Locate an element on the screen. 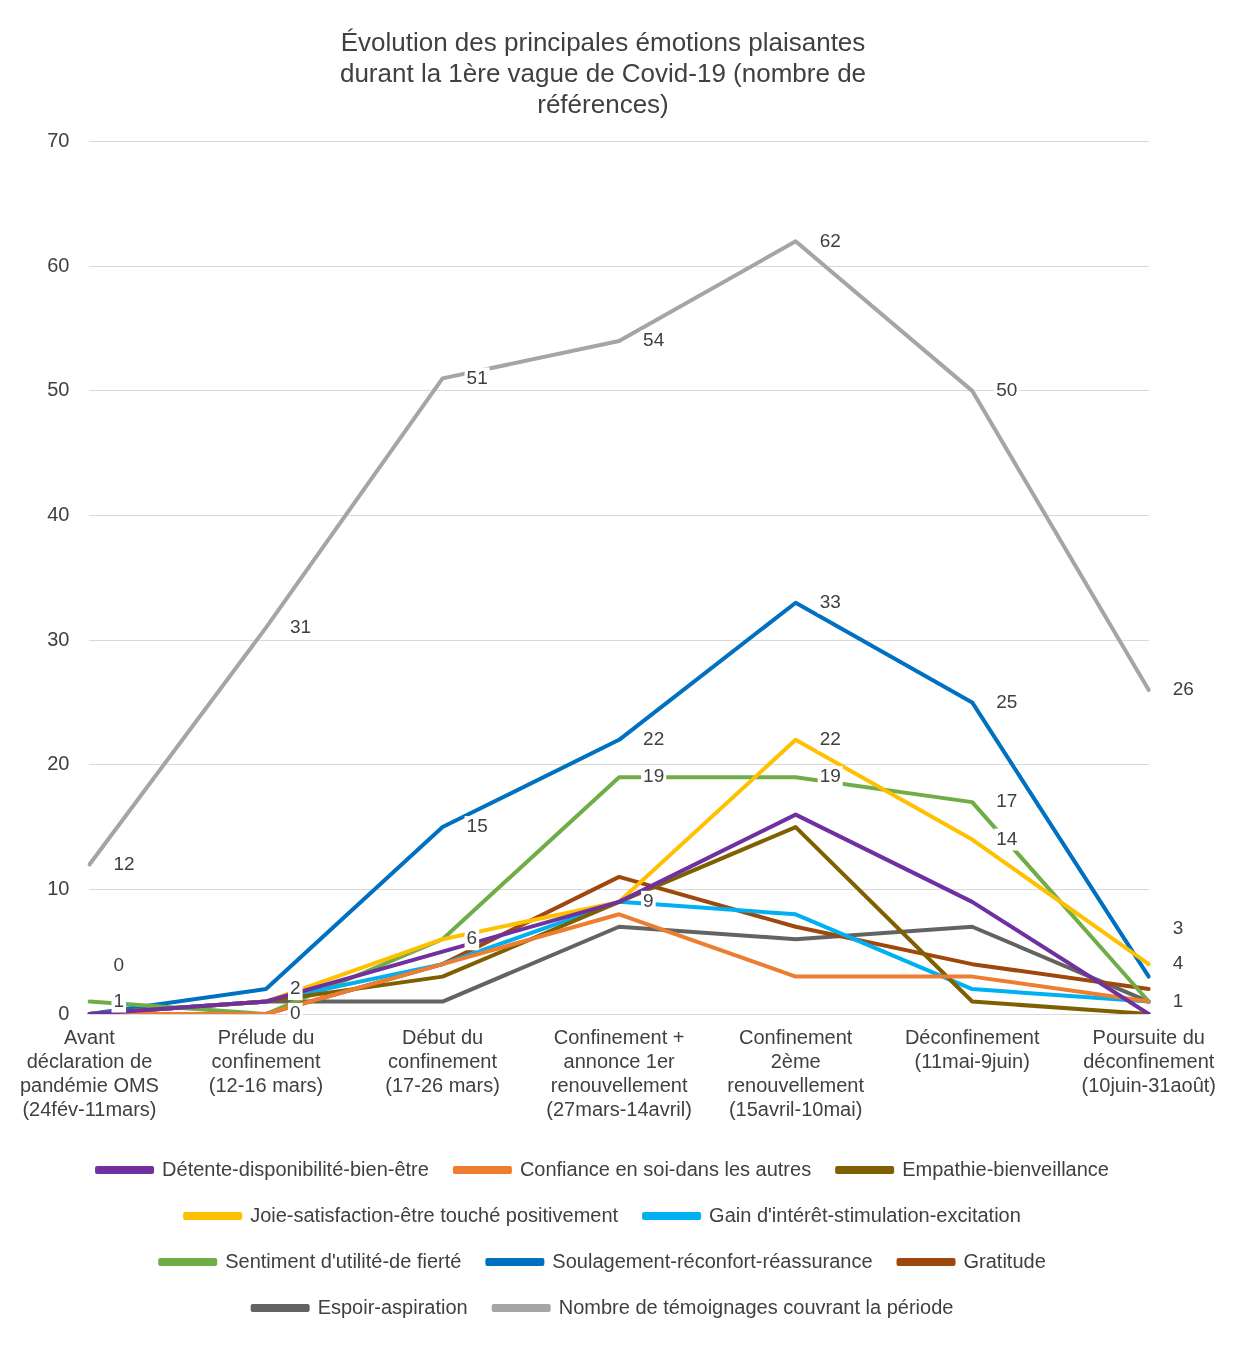  y-tick-label: 70 is located at coordinates (58, 140).